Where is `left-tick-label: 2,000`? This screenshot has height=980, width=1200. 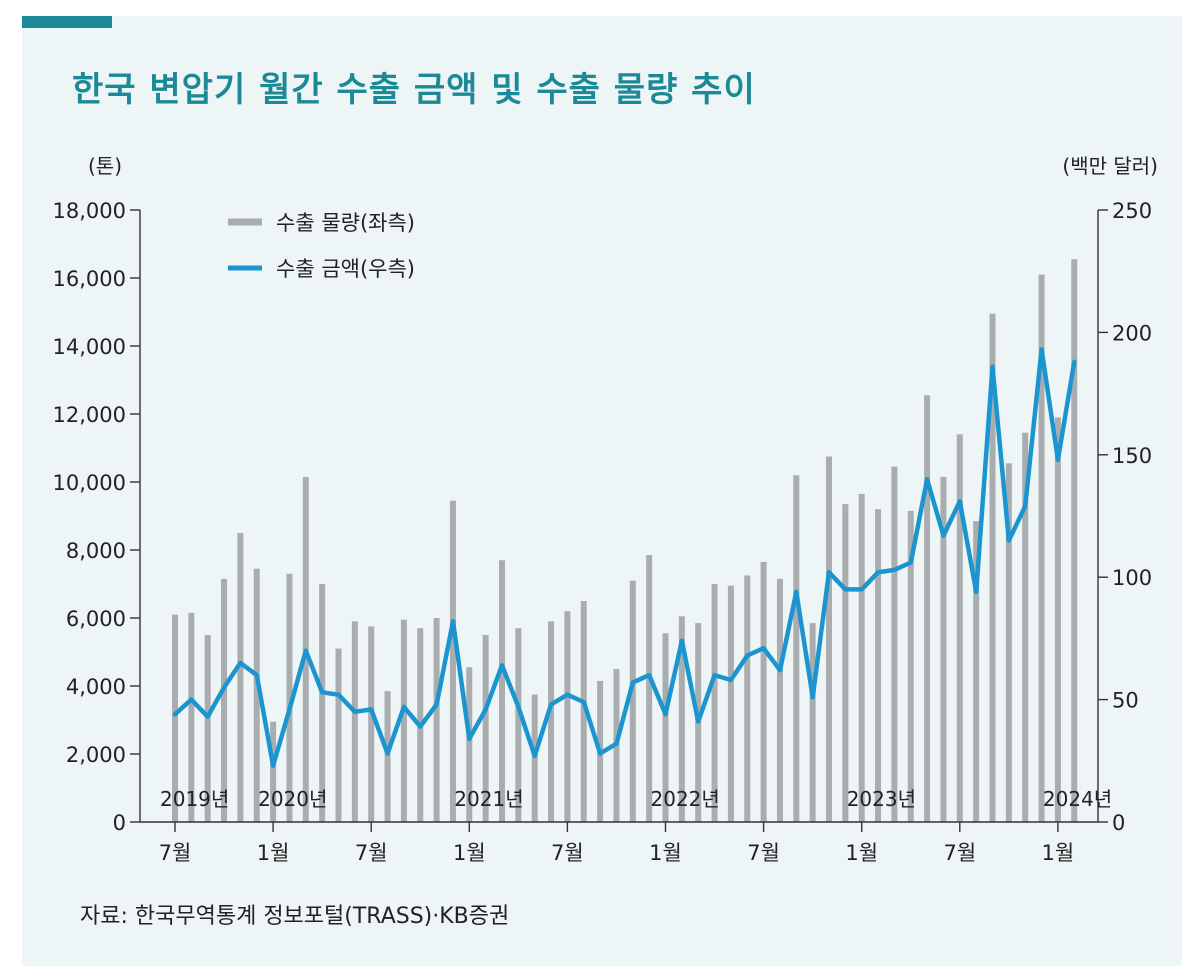 left-tick-label: 2,000 is located at coordinates (96, 755).